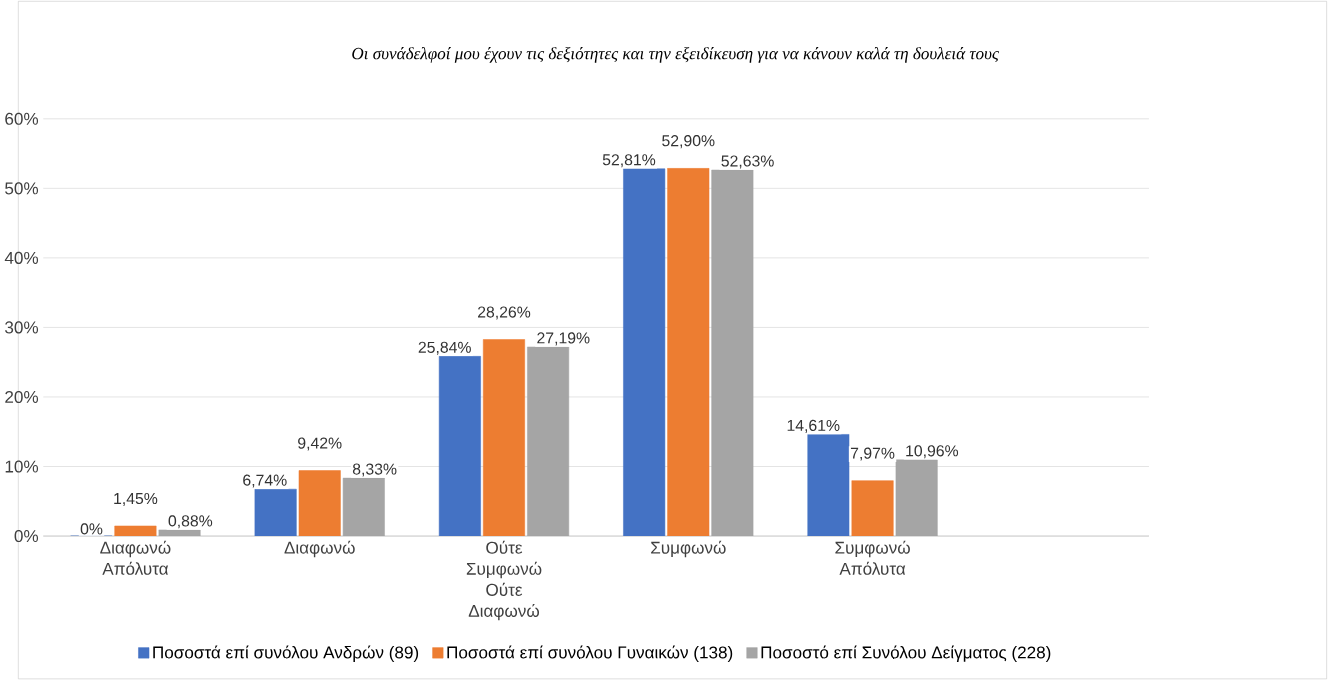  I want to click on y-tick-label: 0%, so click(26, 536).